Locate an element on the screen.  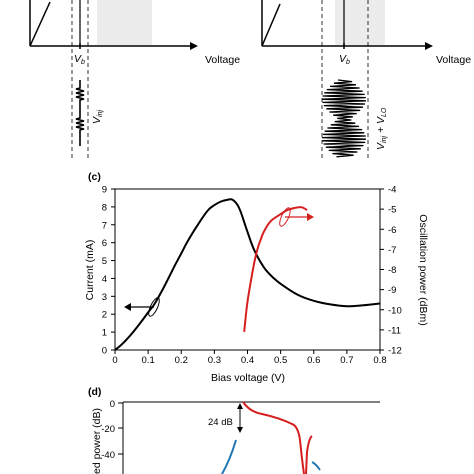
injection-signal-label: Vinj is located at coordinates (97, 117).